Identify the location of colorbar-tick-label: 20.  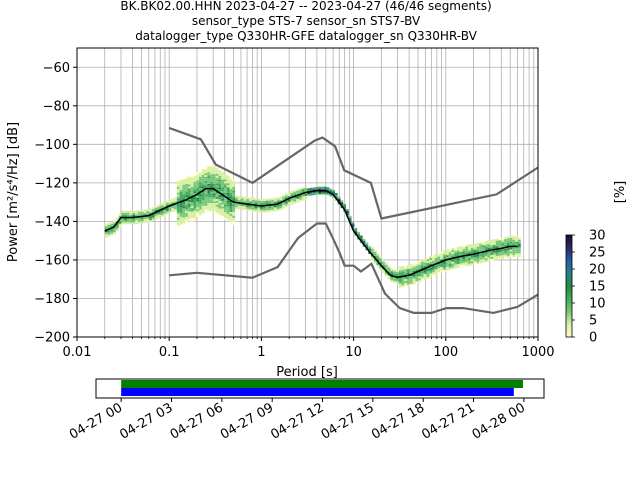
(597, 270).